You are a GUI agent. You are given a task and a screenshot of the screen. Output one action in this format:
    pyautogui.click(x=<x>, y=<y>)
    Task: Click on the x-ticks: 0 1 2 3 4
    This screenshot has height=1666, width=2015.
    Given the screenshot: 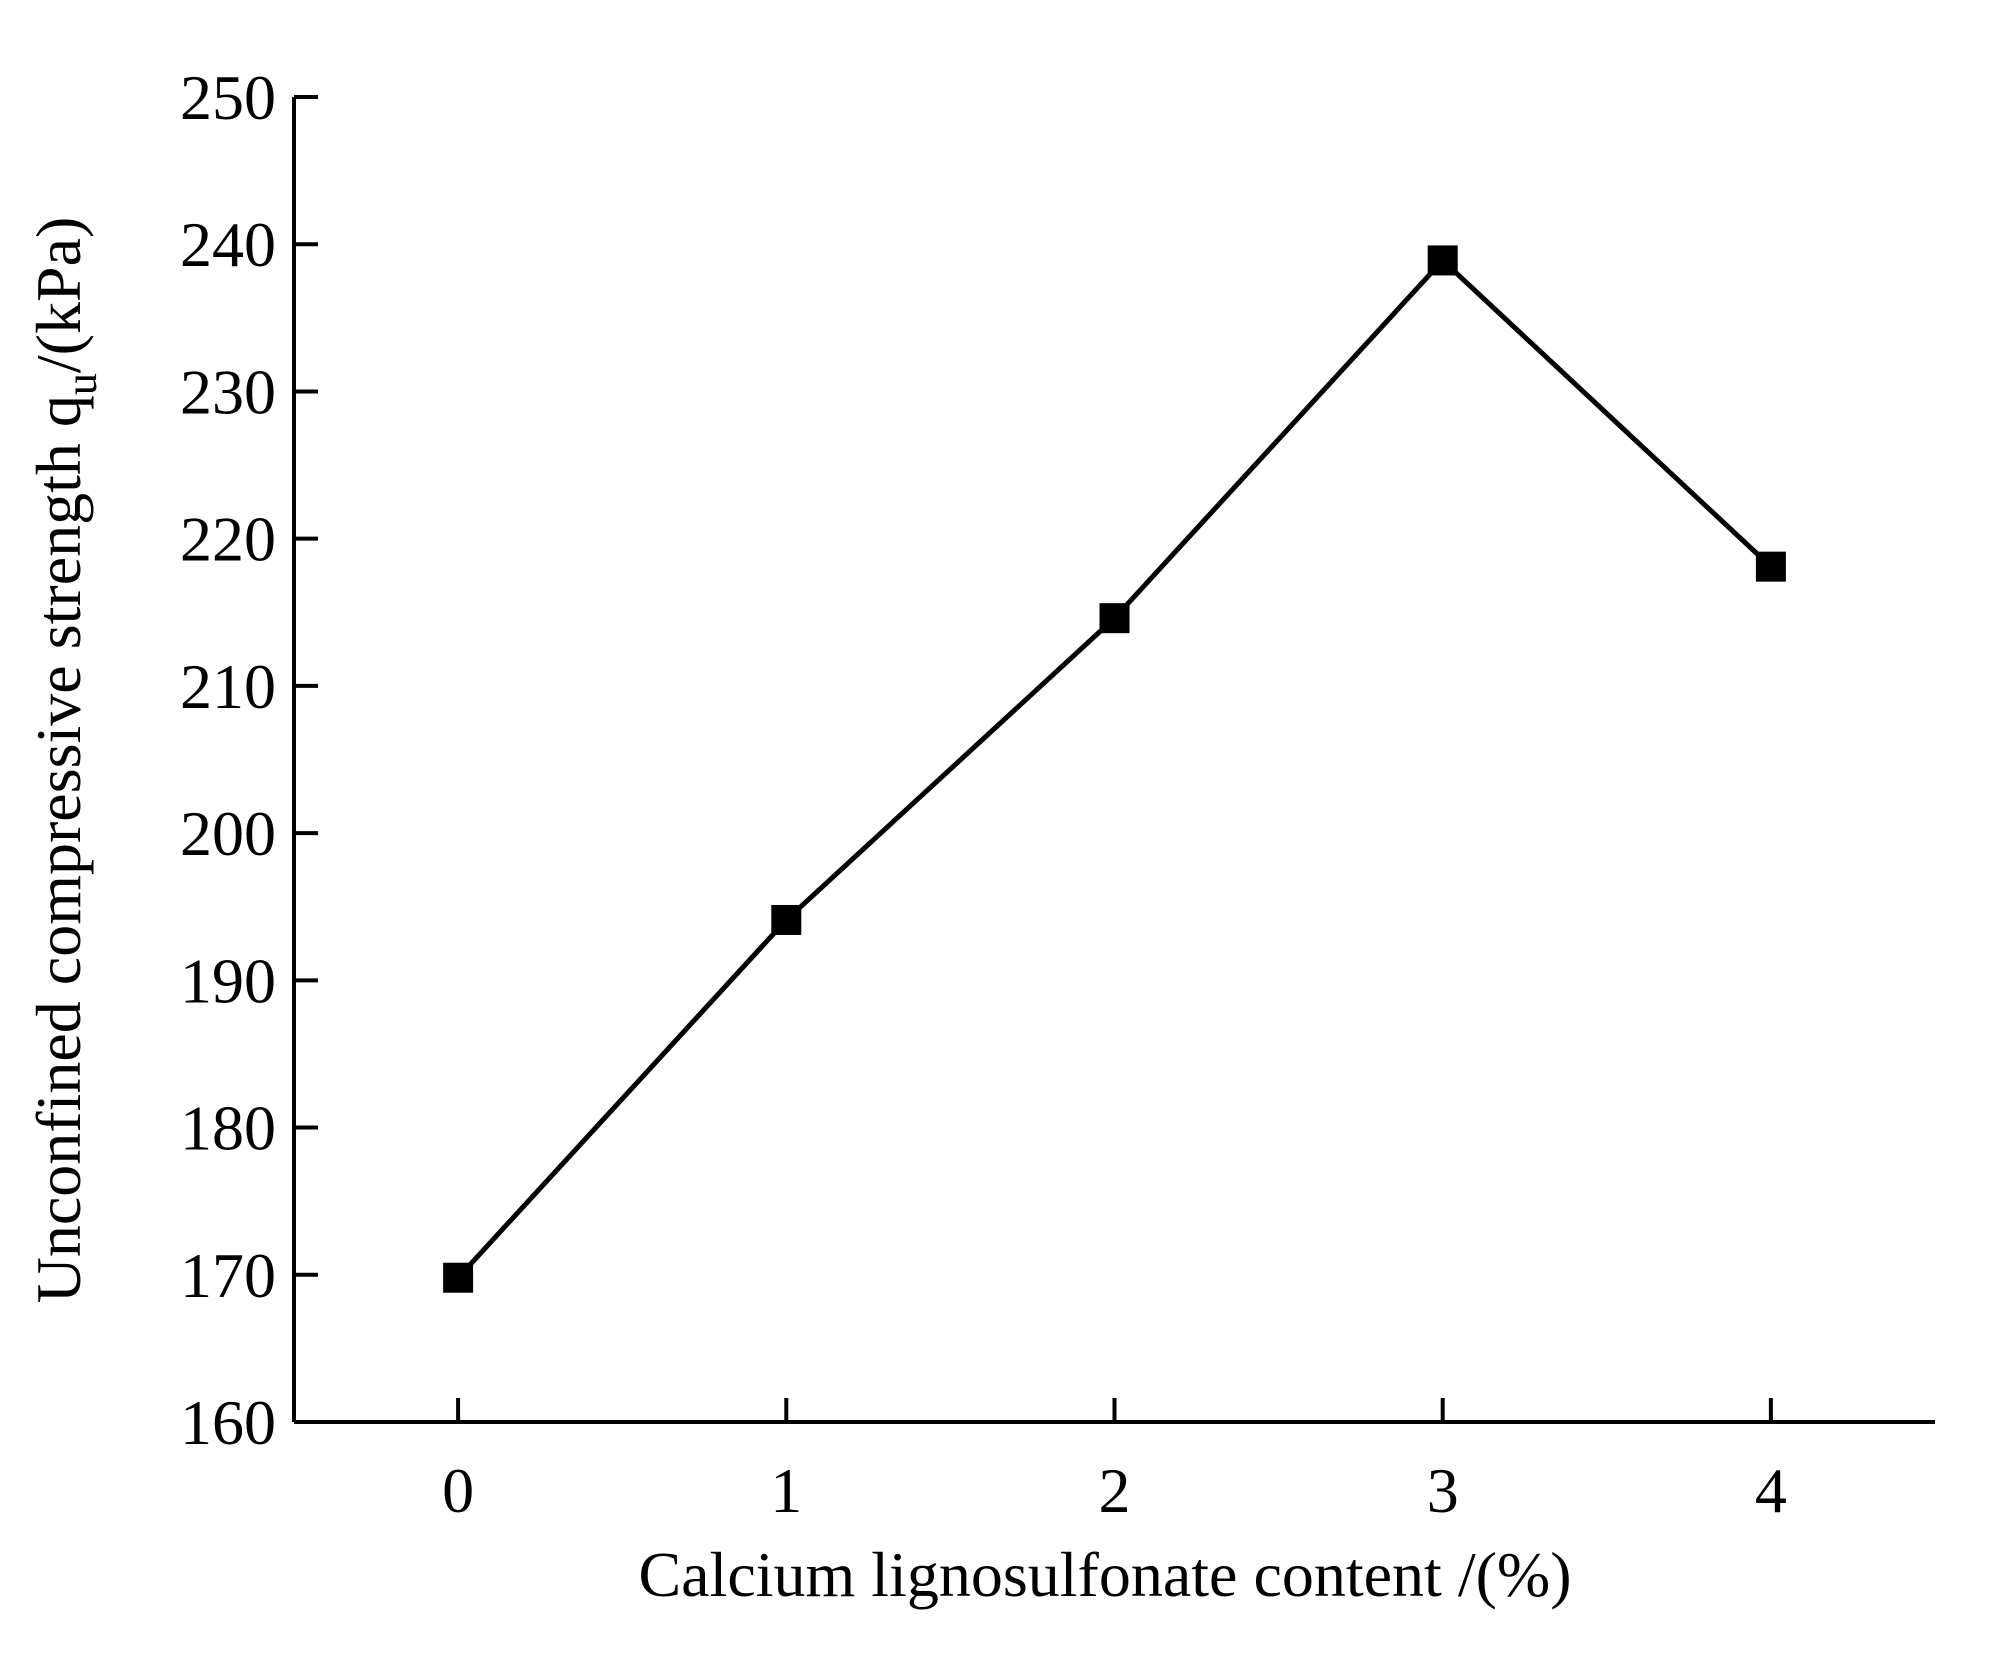 What is the action you would take?
    pyautogui.click(x=1114, y=1462)
    